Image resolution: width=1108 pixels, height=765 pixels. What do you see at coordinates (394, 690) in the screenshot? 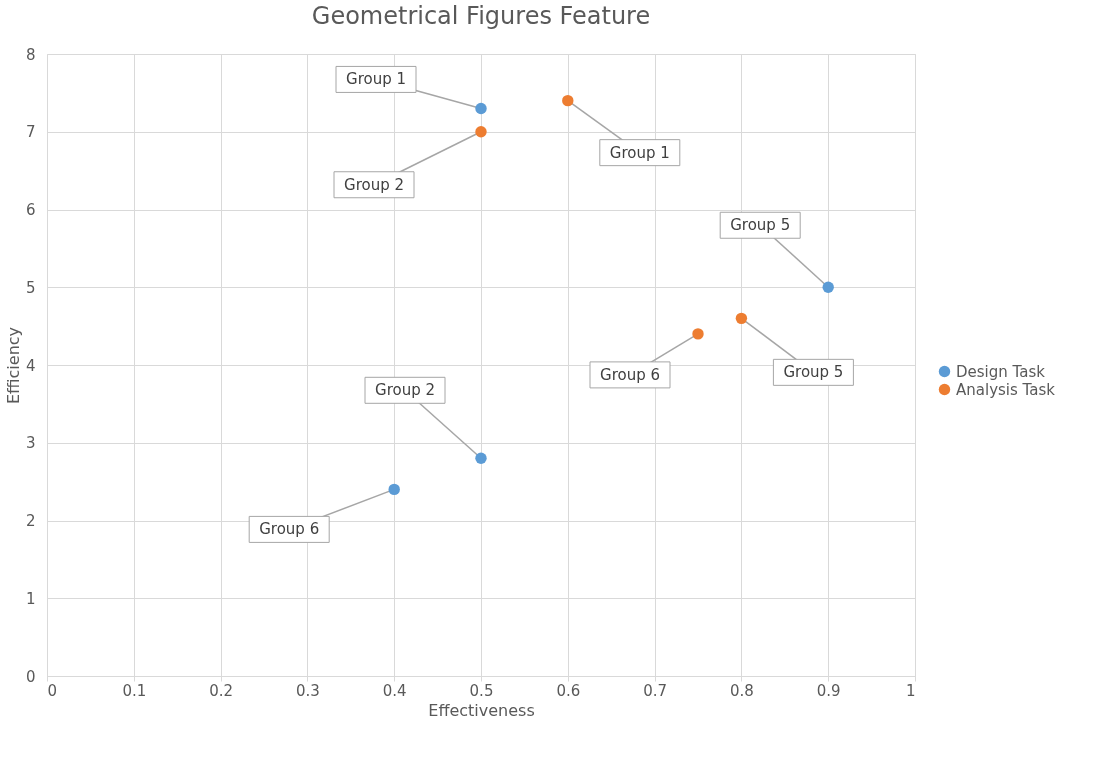
I see `x-tick-label: 0.4` at bounding box center [394, 690].